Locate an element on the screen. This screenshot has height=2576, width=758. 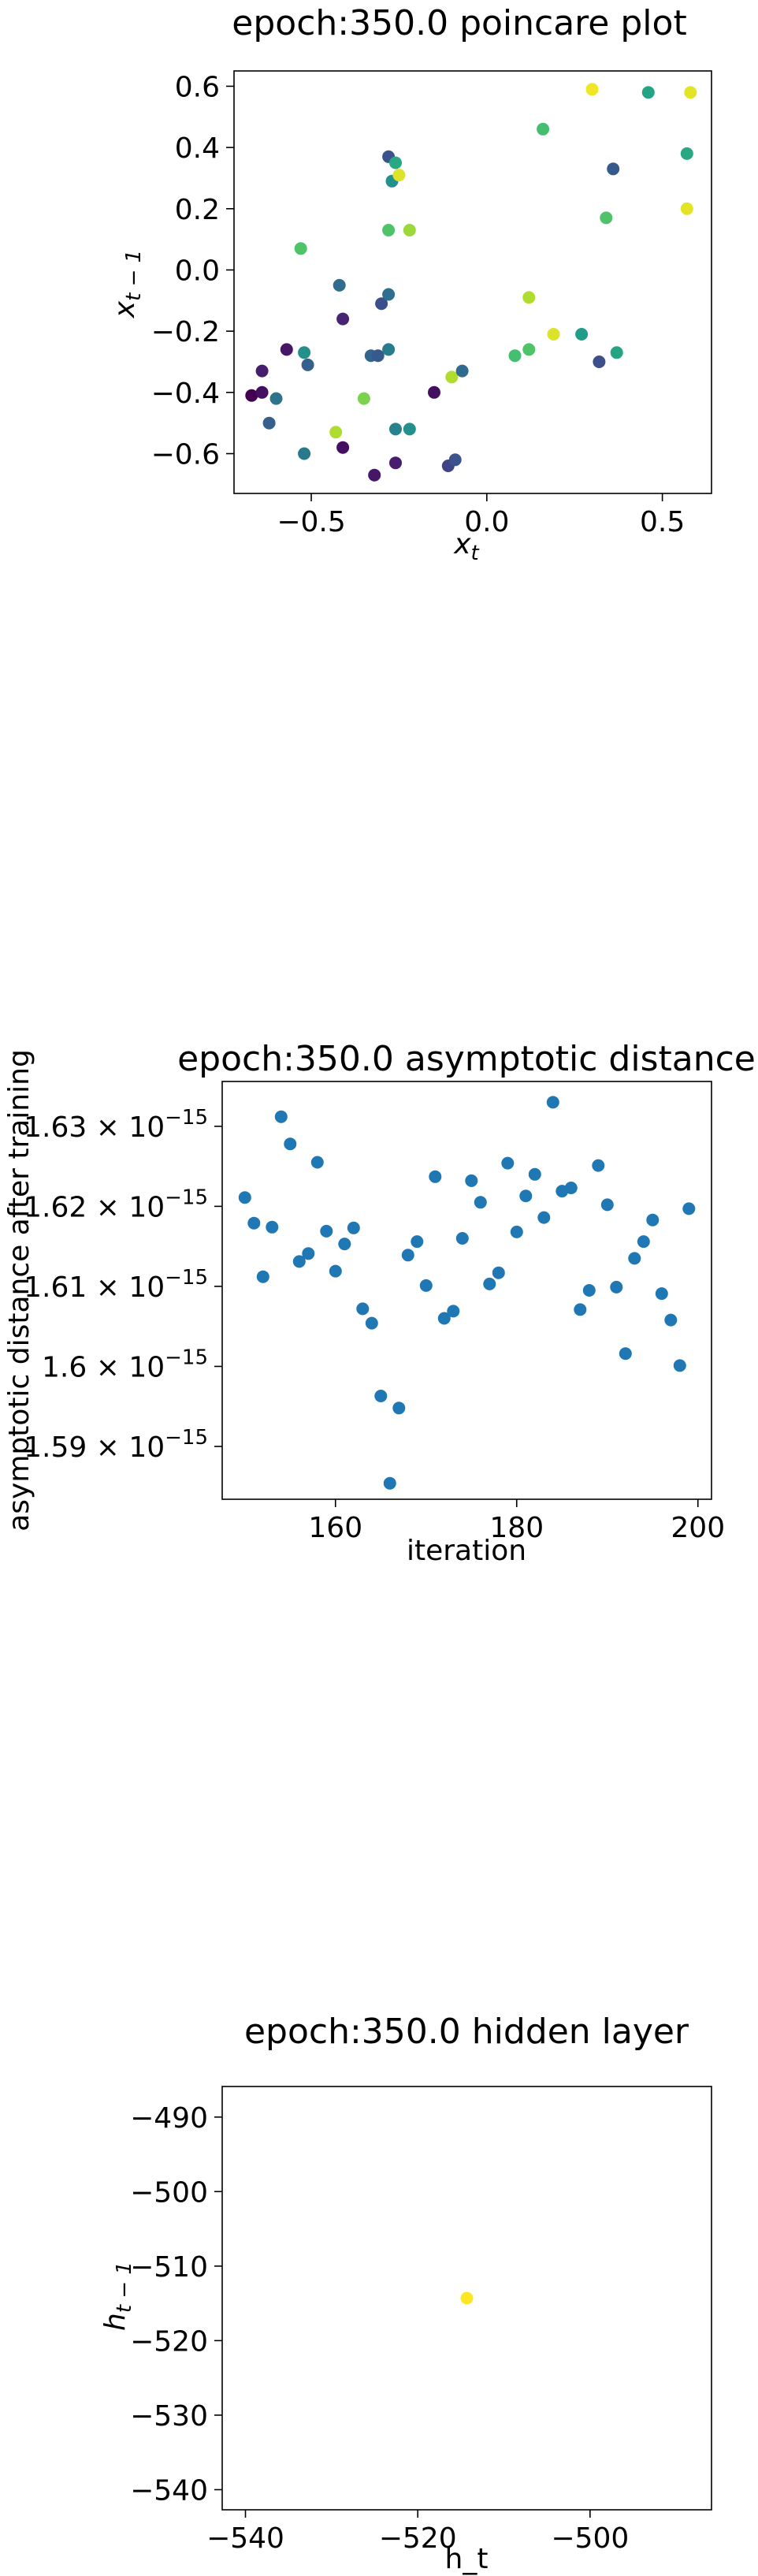
y-tick-label: −530 is located at coordinates (169, 2416).